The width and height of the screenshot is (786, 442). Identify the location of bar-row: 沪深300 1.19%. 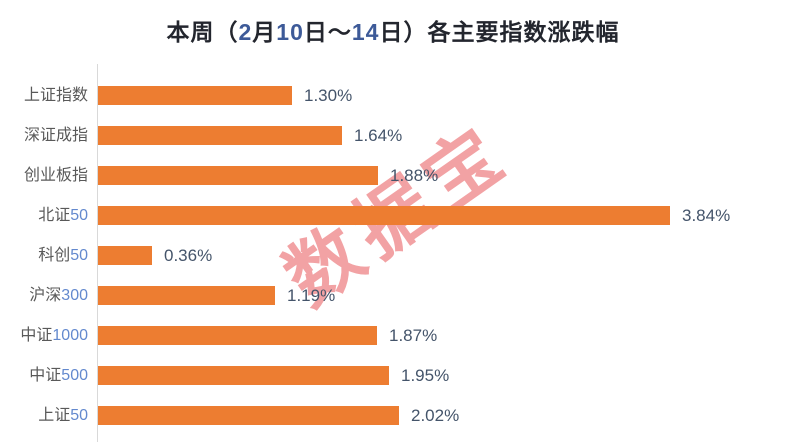
(393, 296).